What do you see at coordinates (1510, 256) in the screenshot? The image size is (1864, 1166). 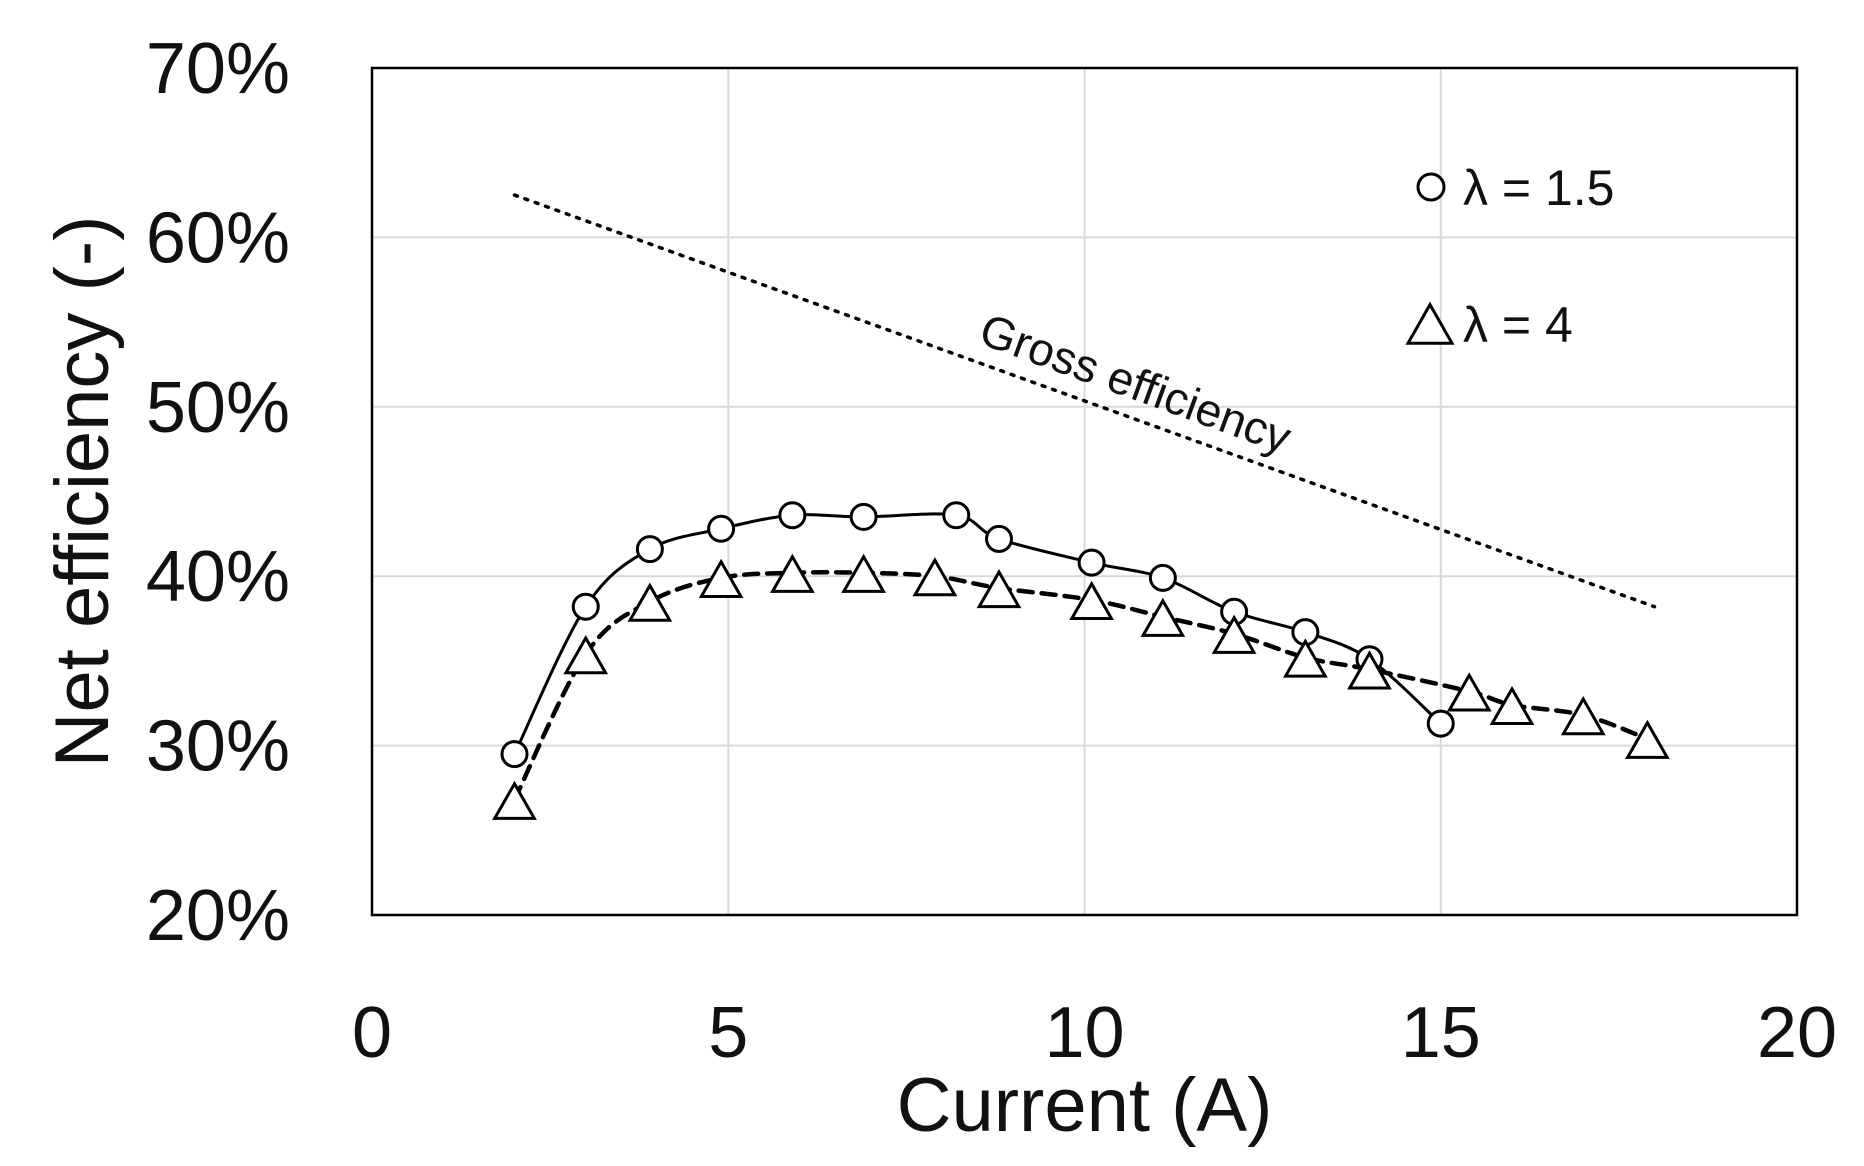 I see `legend: λ = 1.5 λ = 4` at bounding box center [1510, 256].